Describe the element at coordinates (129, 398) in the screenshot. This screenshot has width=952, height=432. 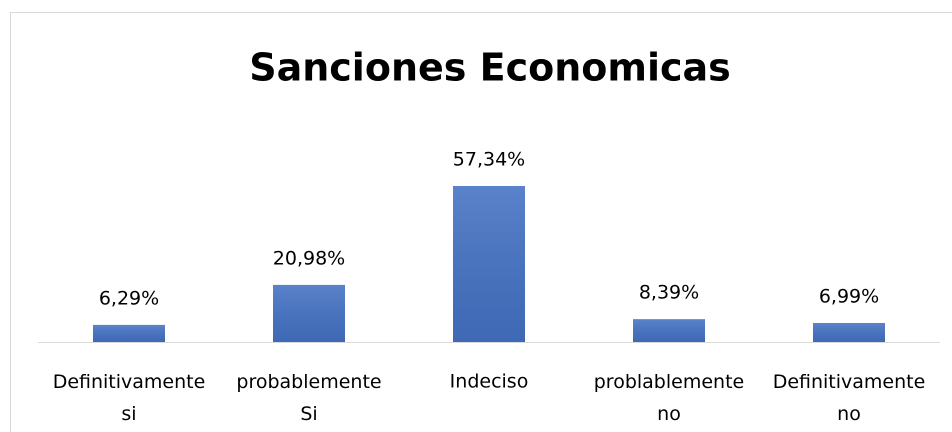
I see `x-tick-label: Definitivamente si` at that location.